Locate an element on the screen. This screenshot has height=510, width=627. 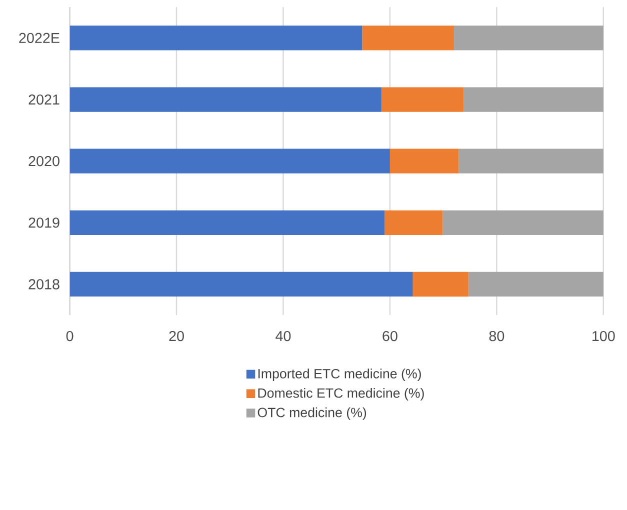
legend-label: OTC medicine (%) is located at coordinates (312, 413).